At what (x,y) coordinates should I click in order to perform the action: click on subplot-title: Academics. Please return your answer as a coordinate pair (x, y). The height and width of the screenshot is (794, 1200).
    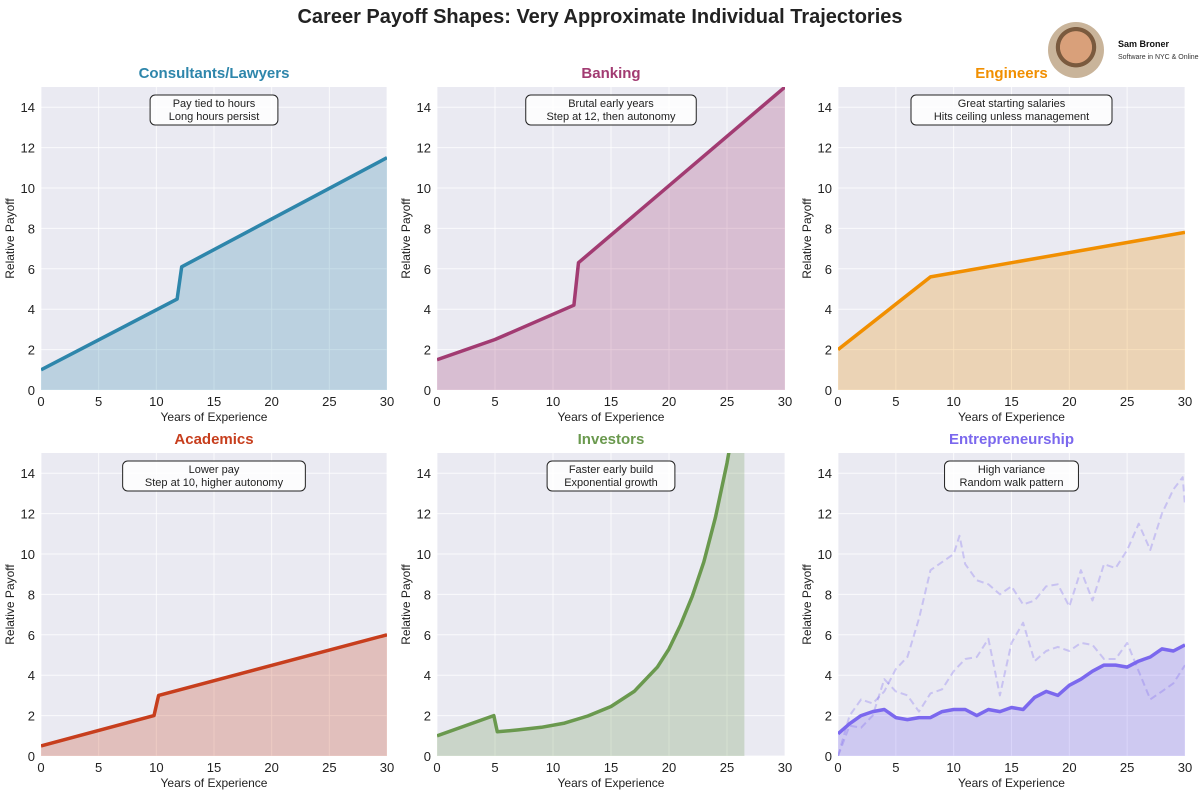
    Looking at the image, I should click on (213, 439).